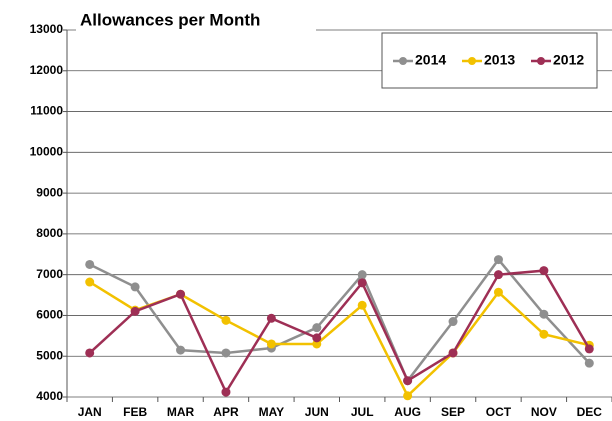 Image resolution: width=612 pixels, height=421 pixels. What do you see at coordinates (49, 233) in the screenshot?
I see `y-tick-label: 8000` at bounding box center [49, 233].